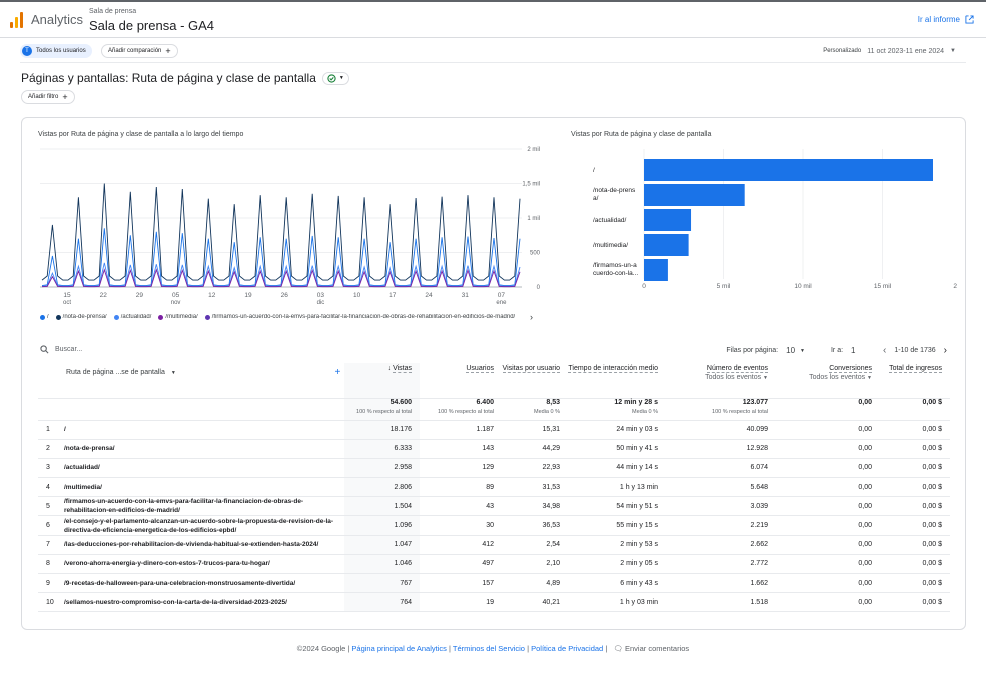  What do you see at coordinates (795, 350) in the screenshot?
I see `rows-per-page-select: 10 ▼` at bounding box center [795, 350].